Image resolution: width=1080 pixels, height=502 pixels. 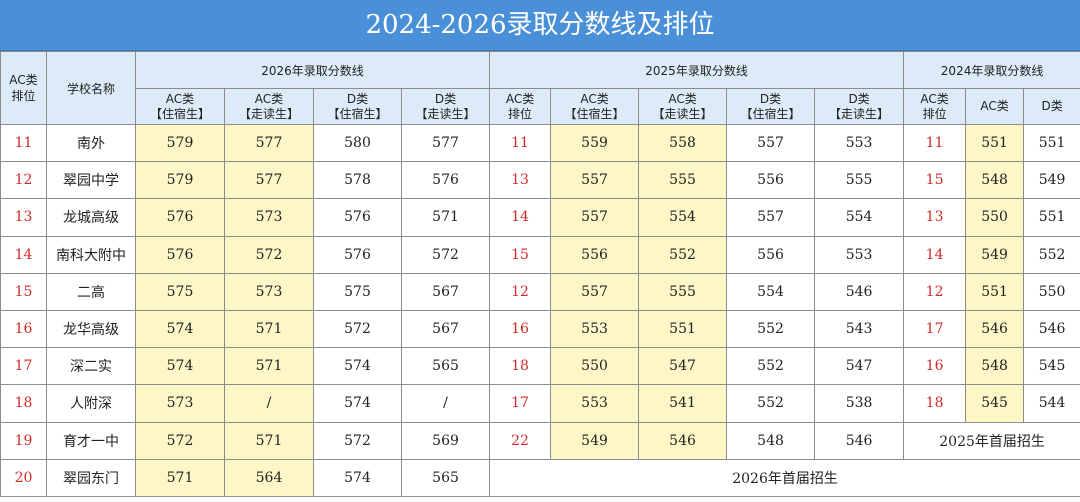 What do you see at coordinates (595, 106) in the screenshot?
I see `subheader-2025-1: AC类 【住宿生】` at bounding box center [595, 106].